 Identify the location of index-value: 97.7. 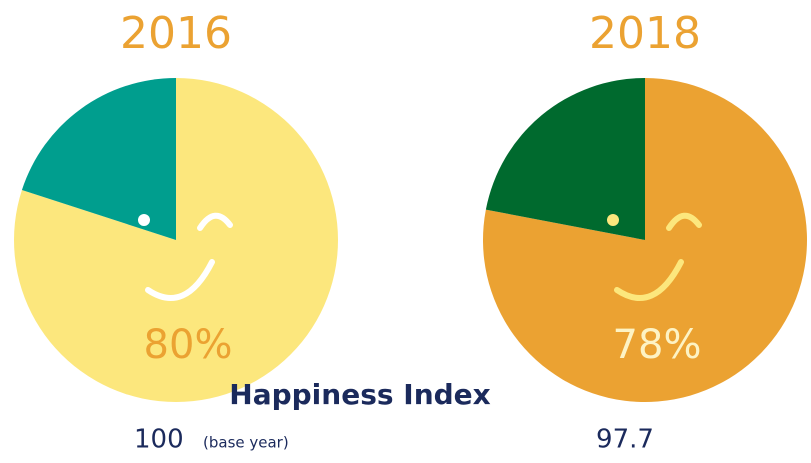
(625, 440).